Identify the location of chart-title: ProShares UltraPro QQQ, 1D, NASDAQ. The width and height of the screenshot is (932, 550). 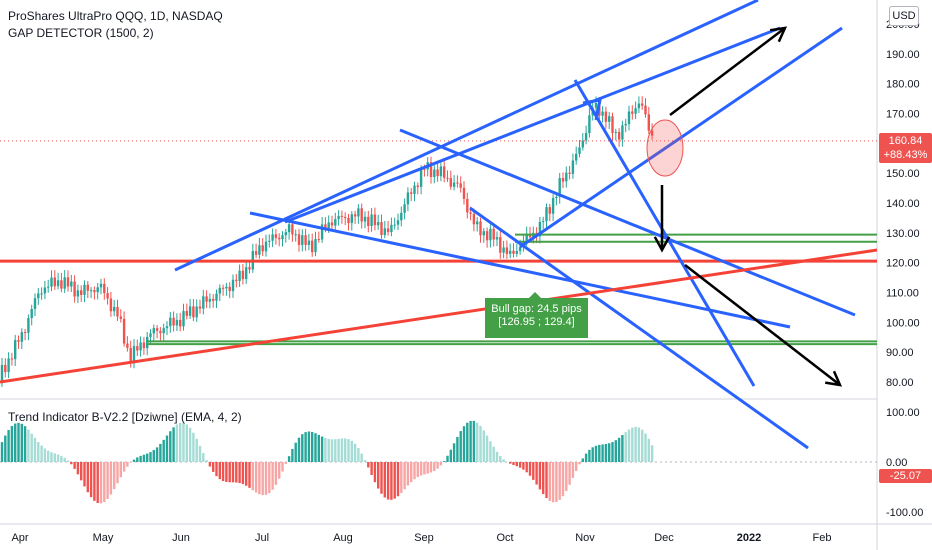
(115, 16).